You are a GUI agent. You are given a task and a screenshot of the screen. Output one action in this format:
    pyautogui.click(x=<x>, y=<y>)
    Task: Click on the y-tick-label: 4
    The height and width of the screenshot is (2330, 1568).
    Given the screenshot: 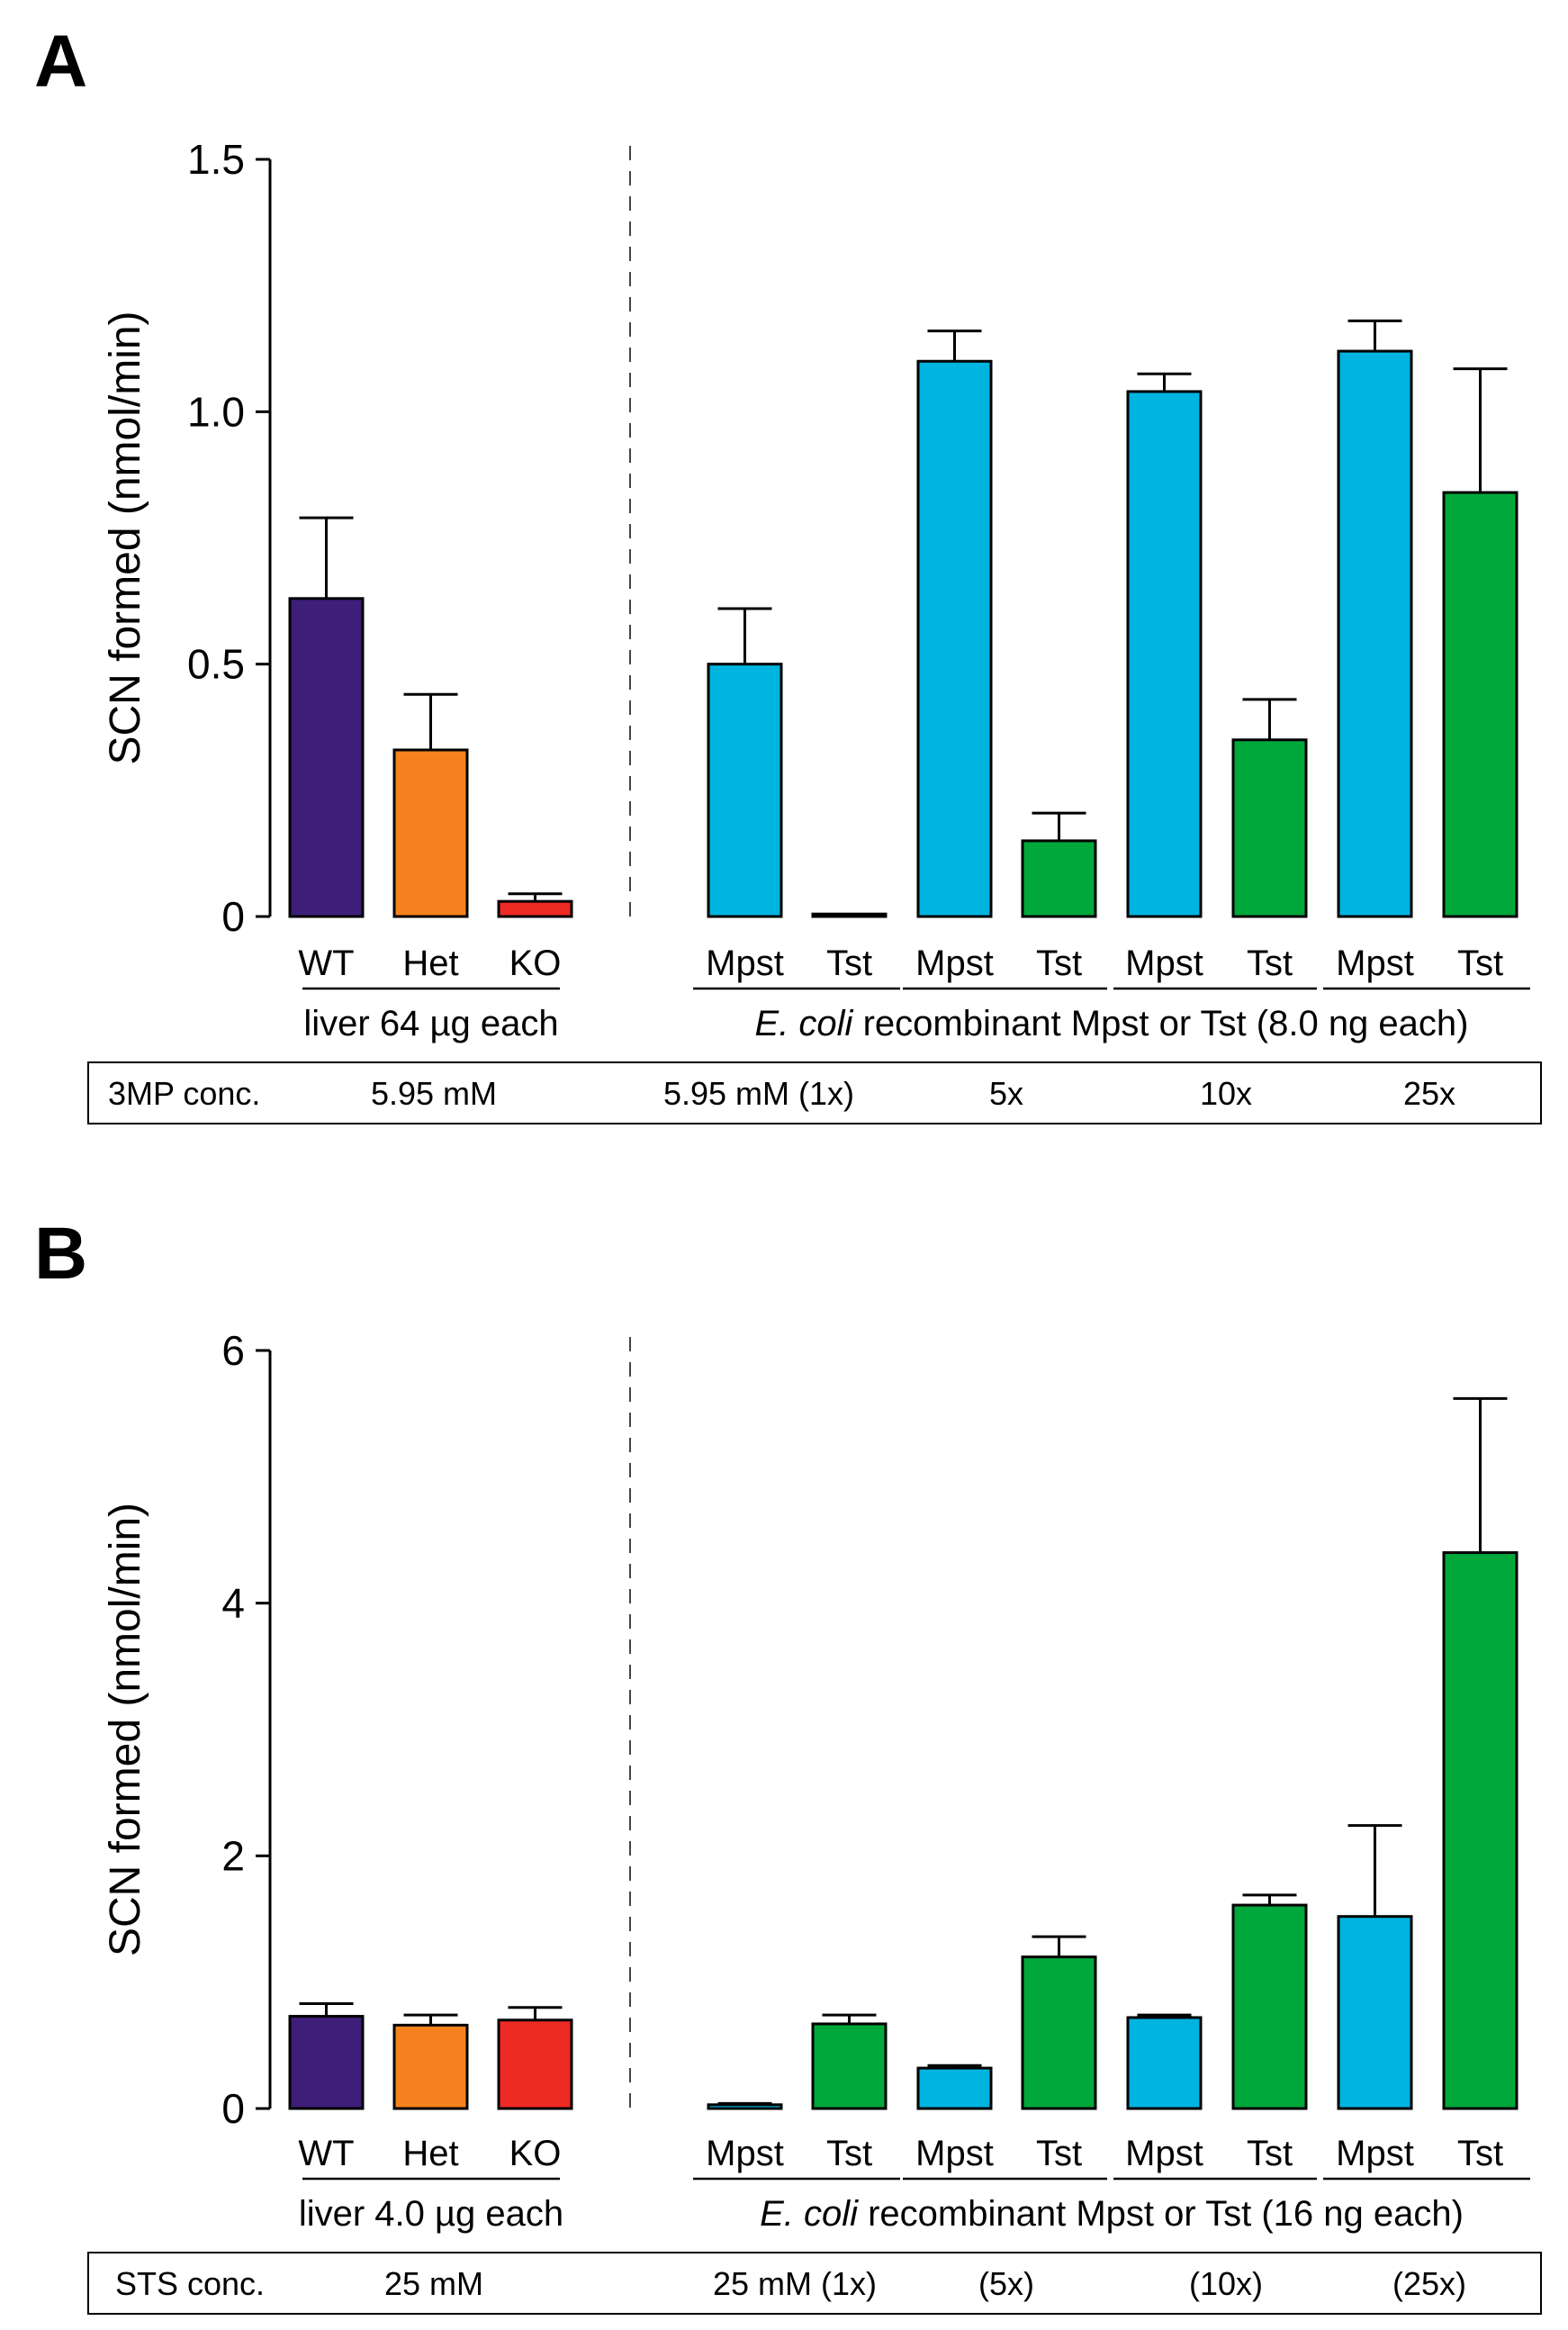 What is the action you would take?
    pyautogui.click(x=233, y=1603)
    